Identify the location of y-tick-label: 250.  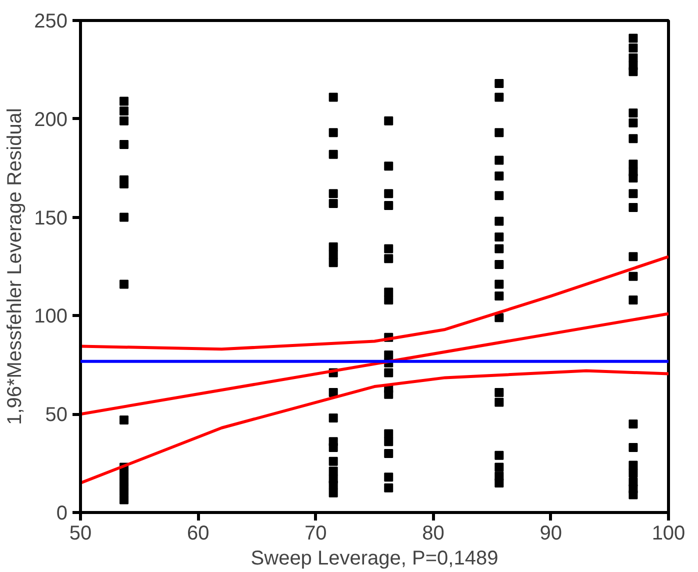
(51, 21).